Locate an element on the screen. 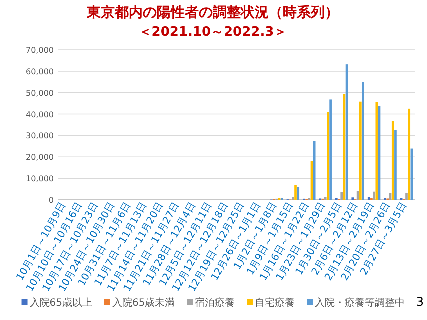  y-tick-label: 30,000 is located at coordinates (40, 136).